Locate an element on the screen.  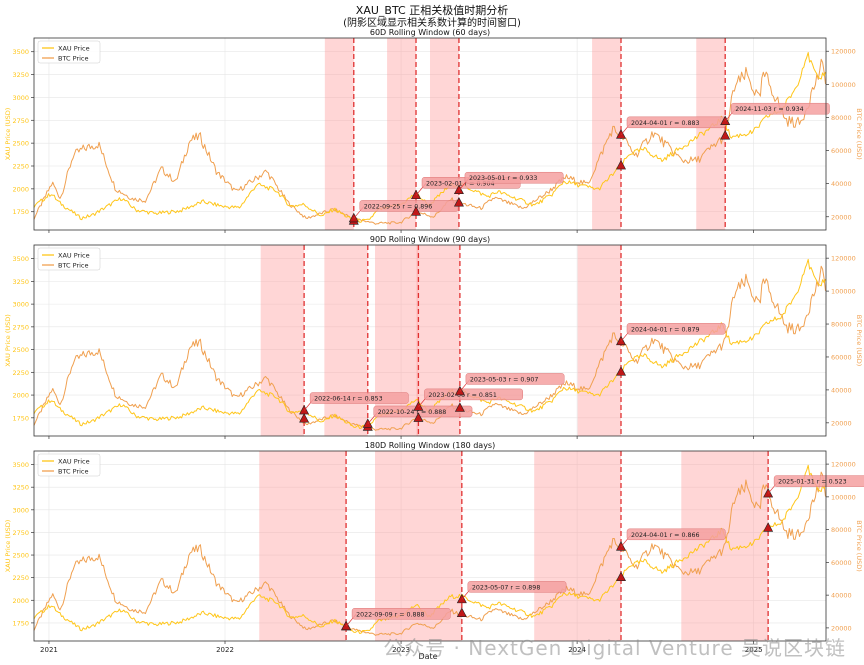
y-left-tick-label: 2000 is located at coordinates (20, 396).